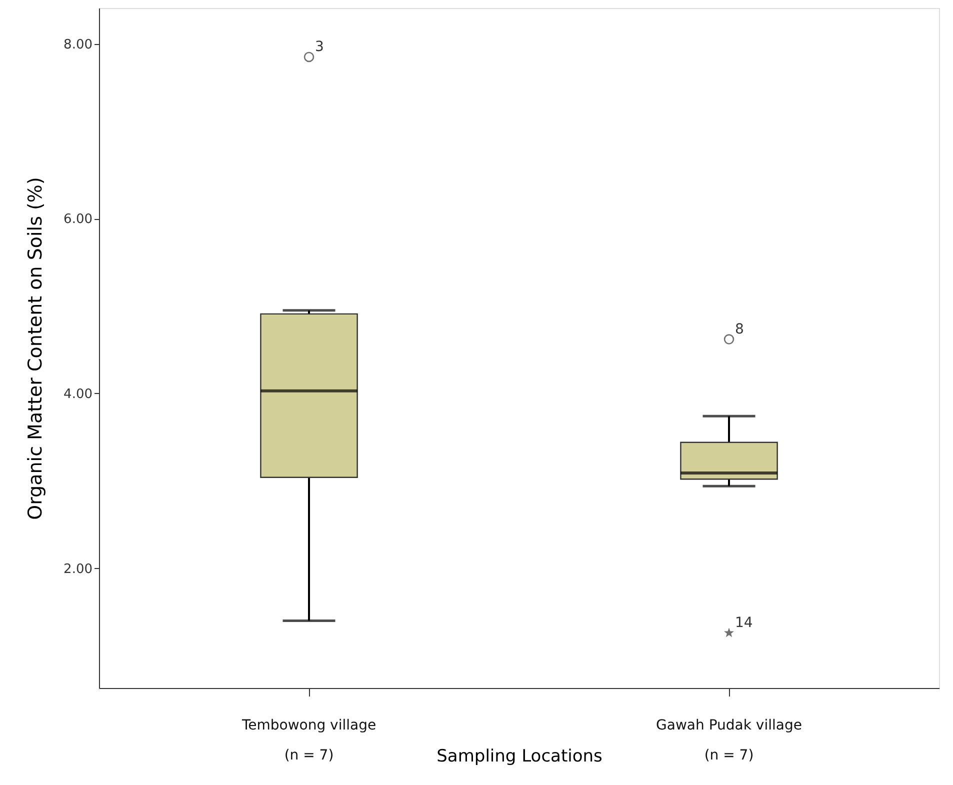 The width and height of the screenshot is (953, 785). I want to click on y-tick-label: 2.00, so click(78, 569).